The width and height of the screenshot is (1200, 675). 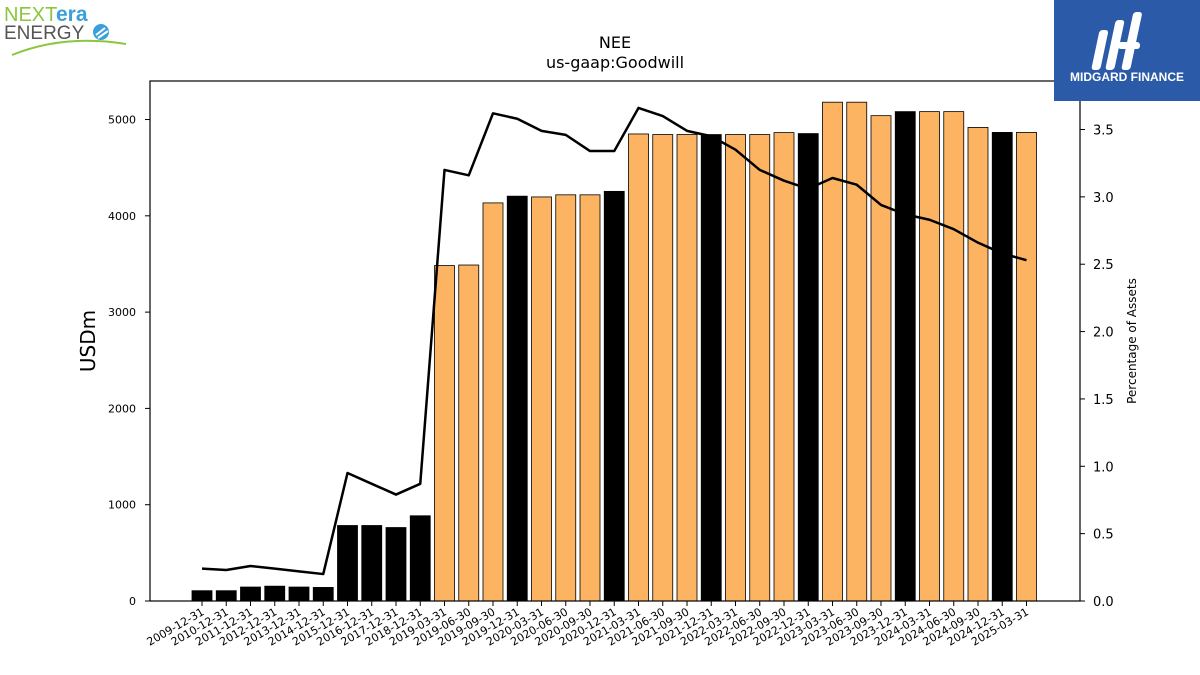 What do you see at coordinates (1103, 602) in the screenshot?
I see `y2-tick-label: 0.0` at bounding box center [1103, 602].